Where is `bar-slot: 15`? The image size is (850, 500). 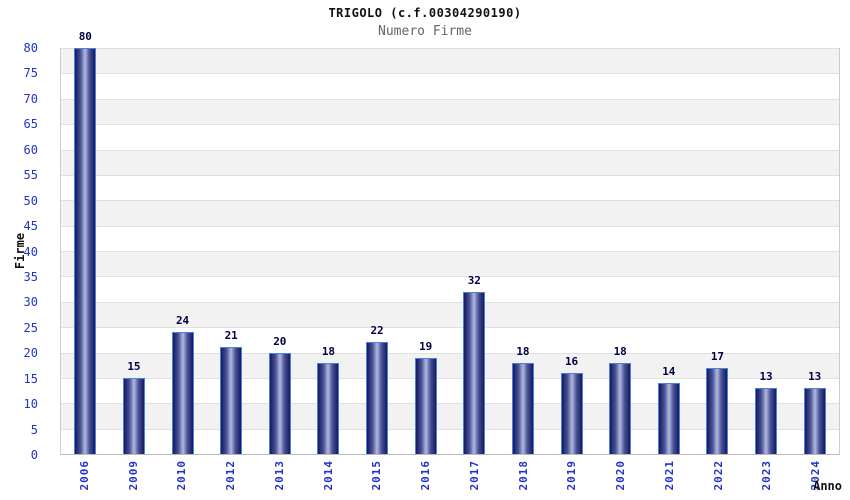
bar-slot: 15 is located at coordinates (134, 251).